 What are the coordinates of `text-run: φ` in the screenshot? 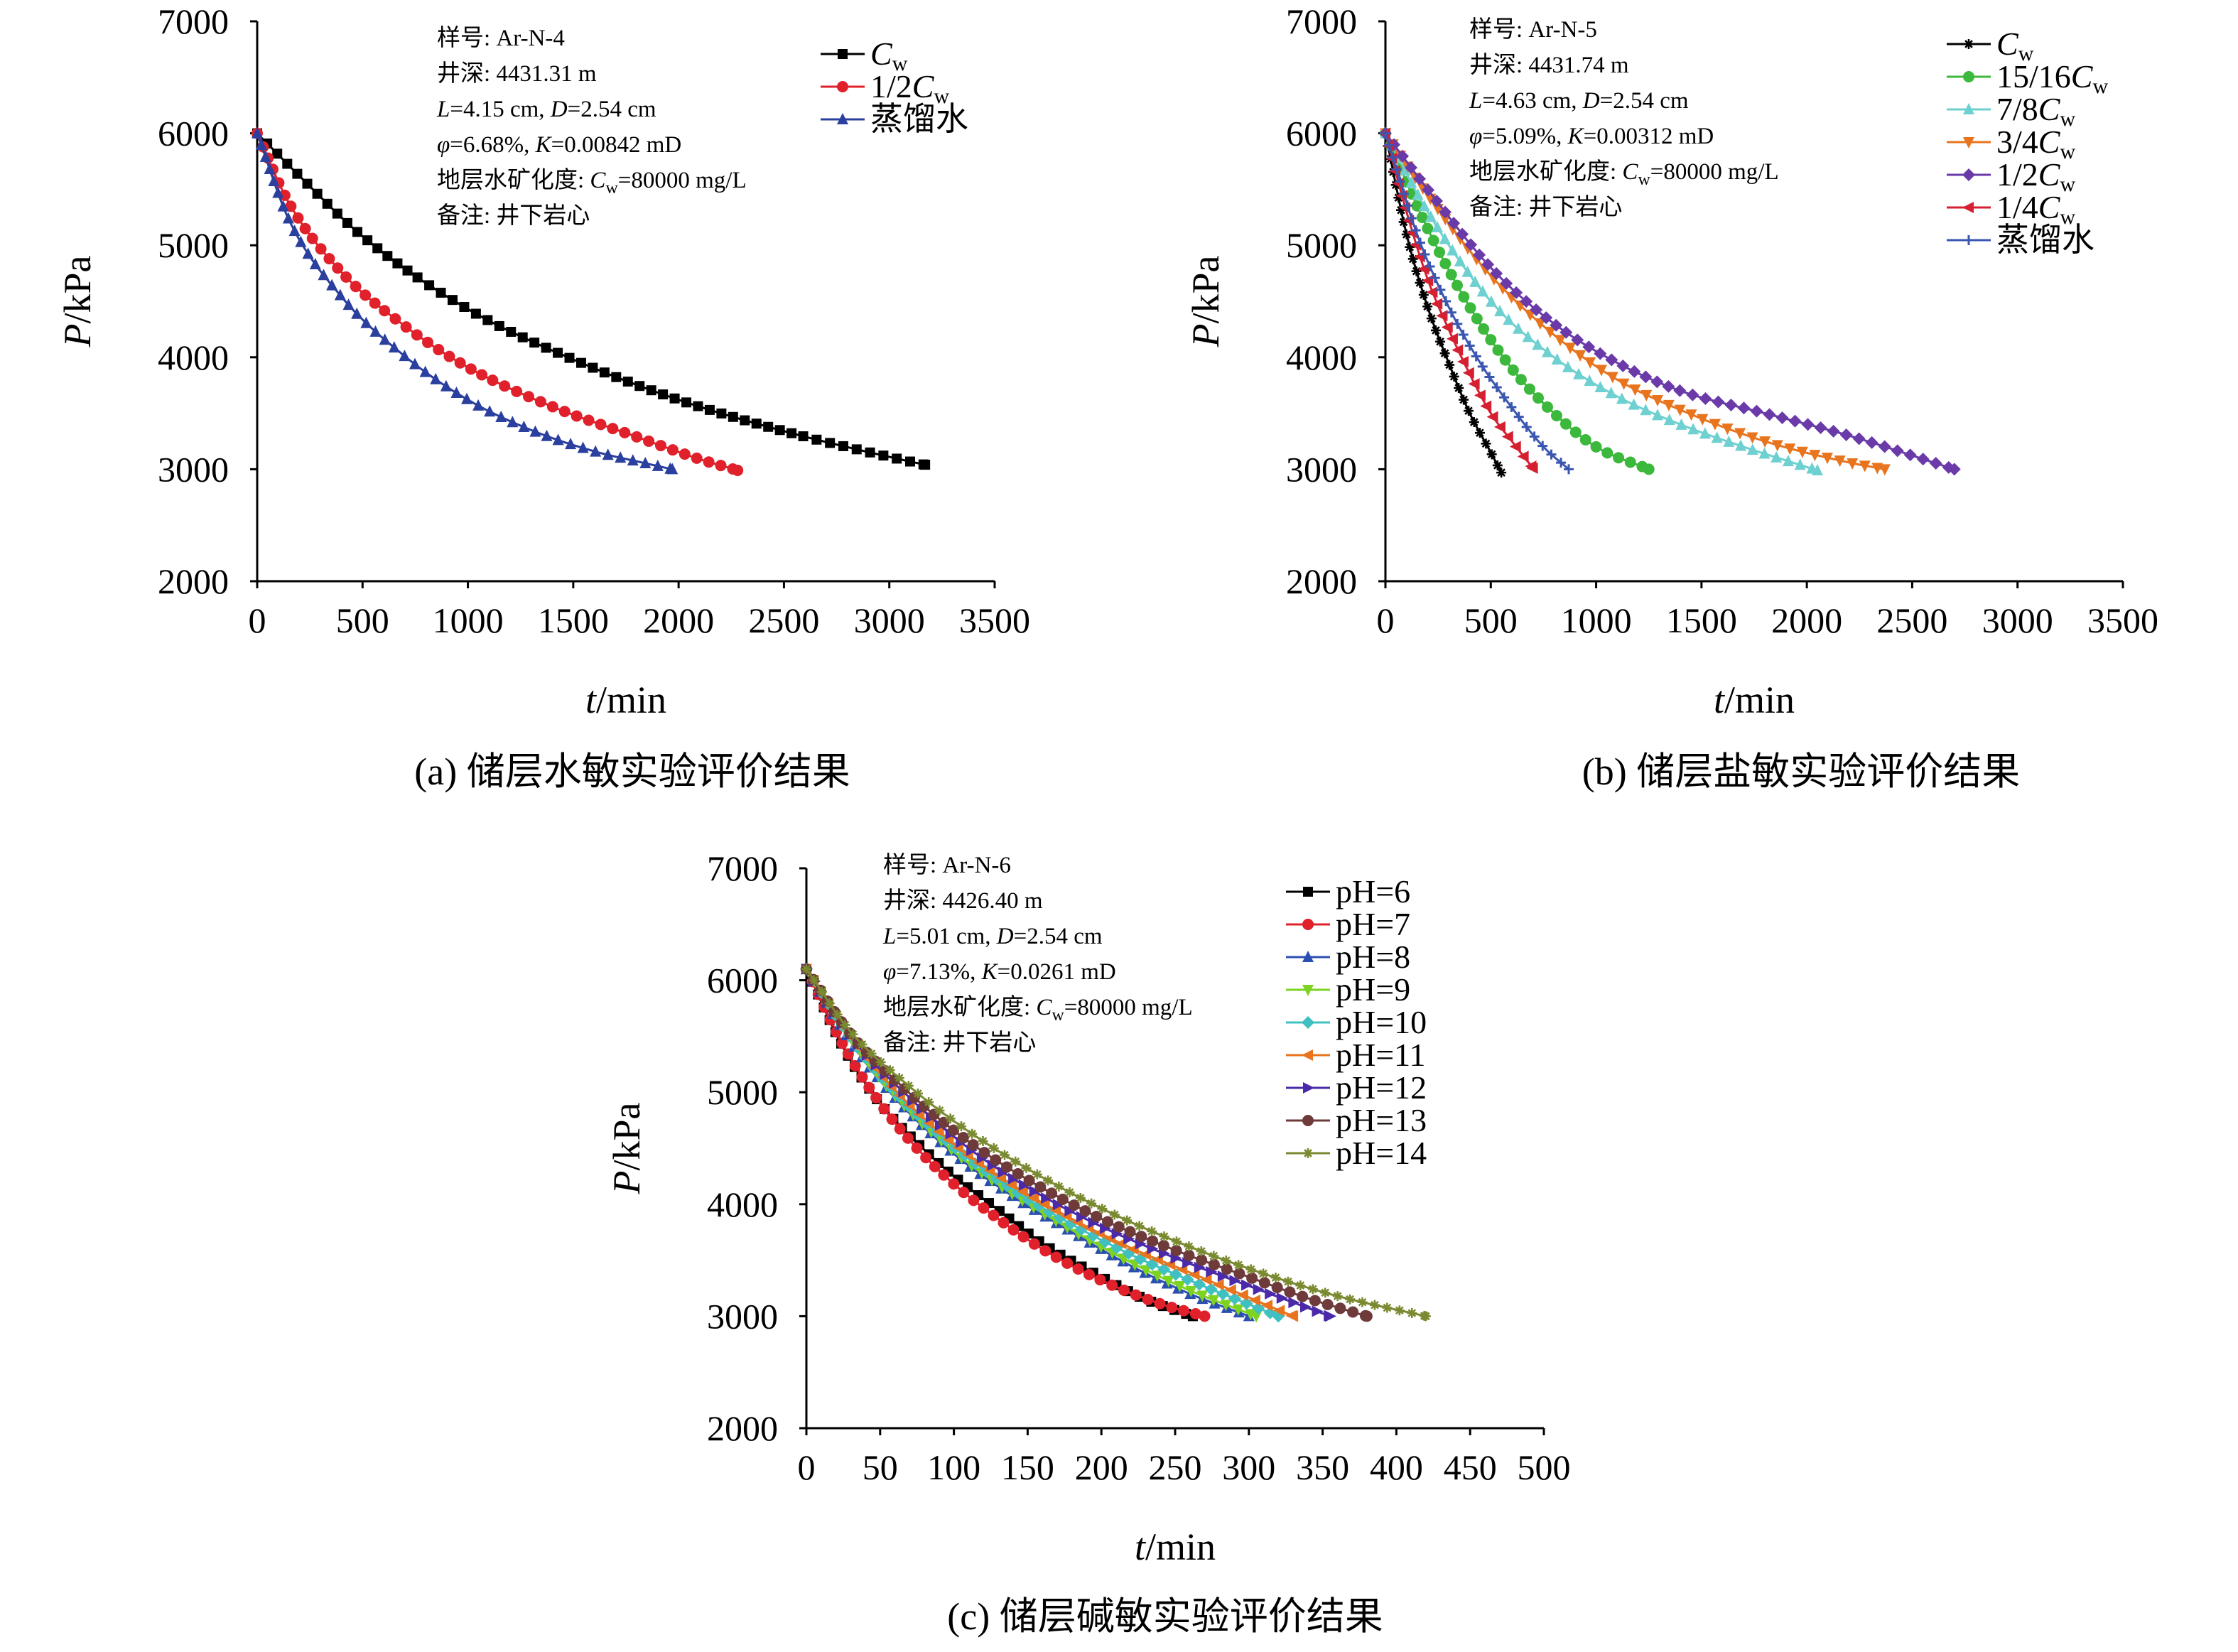 It's located at (443, 145).